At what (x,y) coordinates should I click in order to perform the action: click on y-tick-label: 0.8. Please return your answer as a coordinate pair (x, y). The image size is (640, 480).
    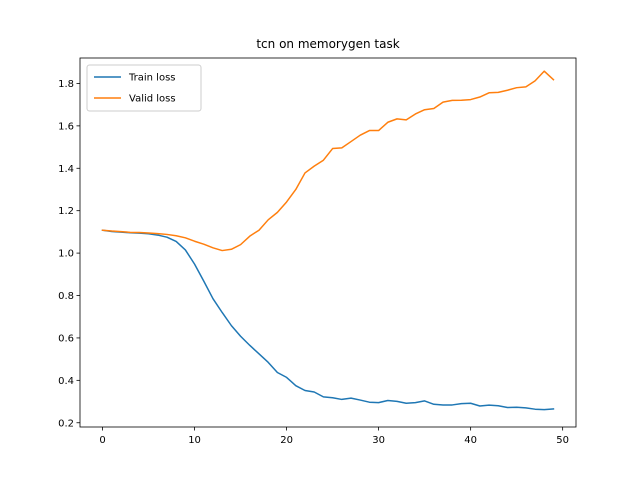
    Looking at the image, I should click on (66, 296).